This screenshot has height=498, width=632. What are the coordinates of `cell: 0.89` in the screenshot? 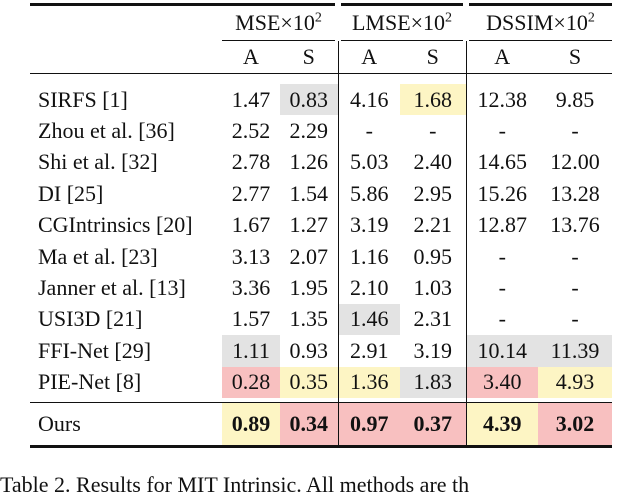 It's located at (251, 424).